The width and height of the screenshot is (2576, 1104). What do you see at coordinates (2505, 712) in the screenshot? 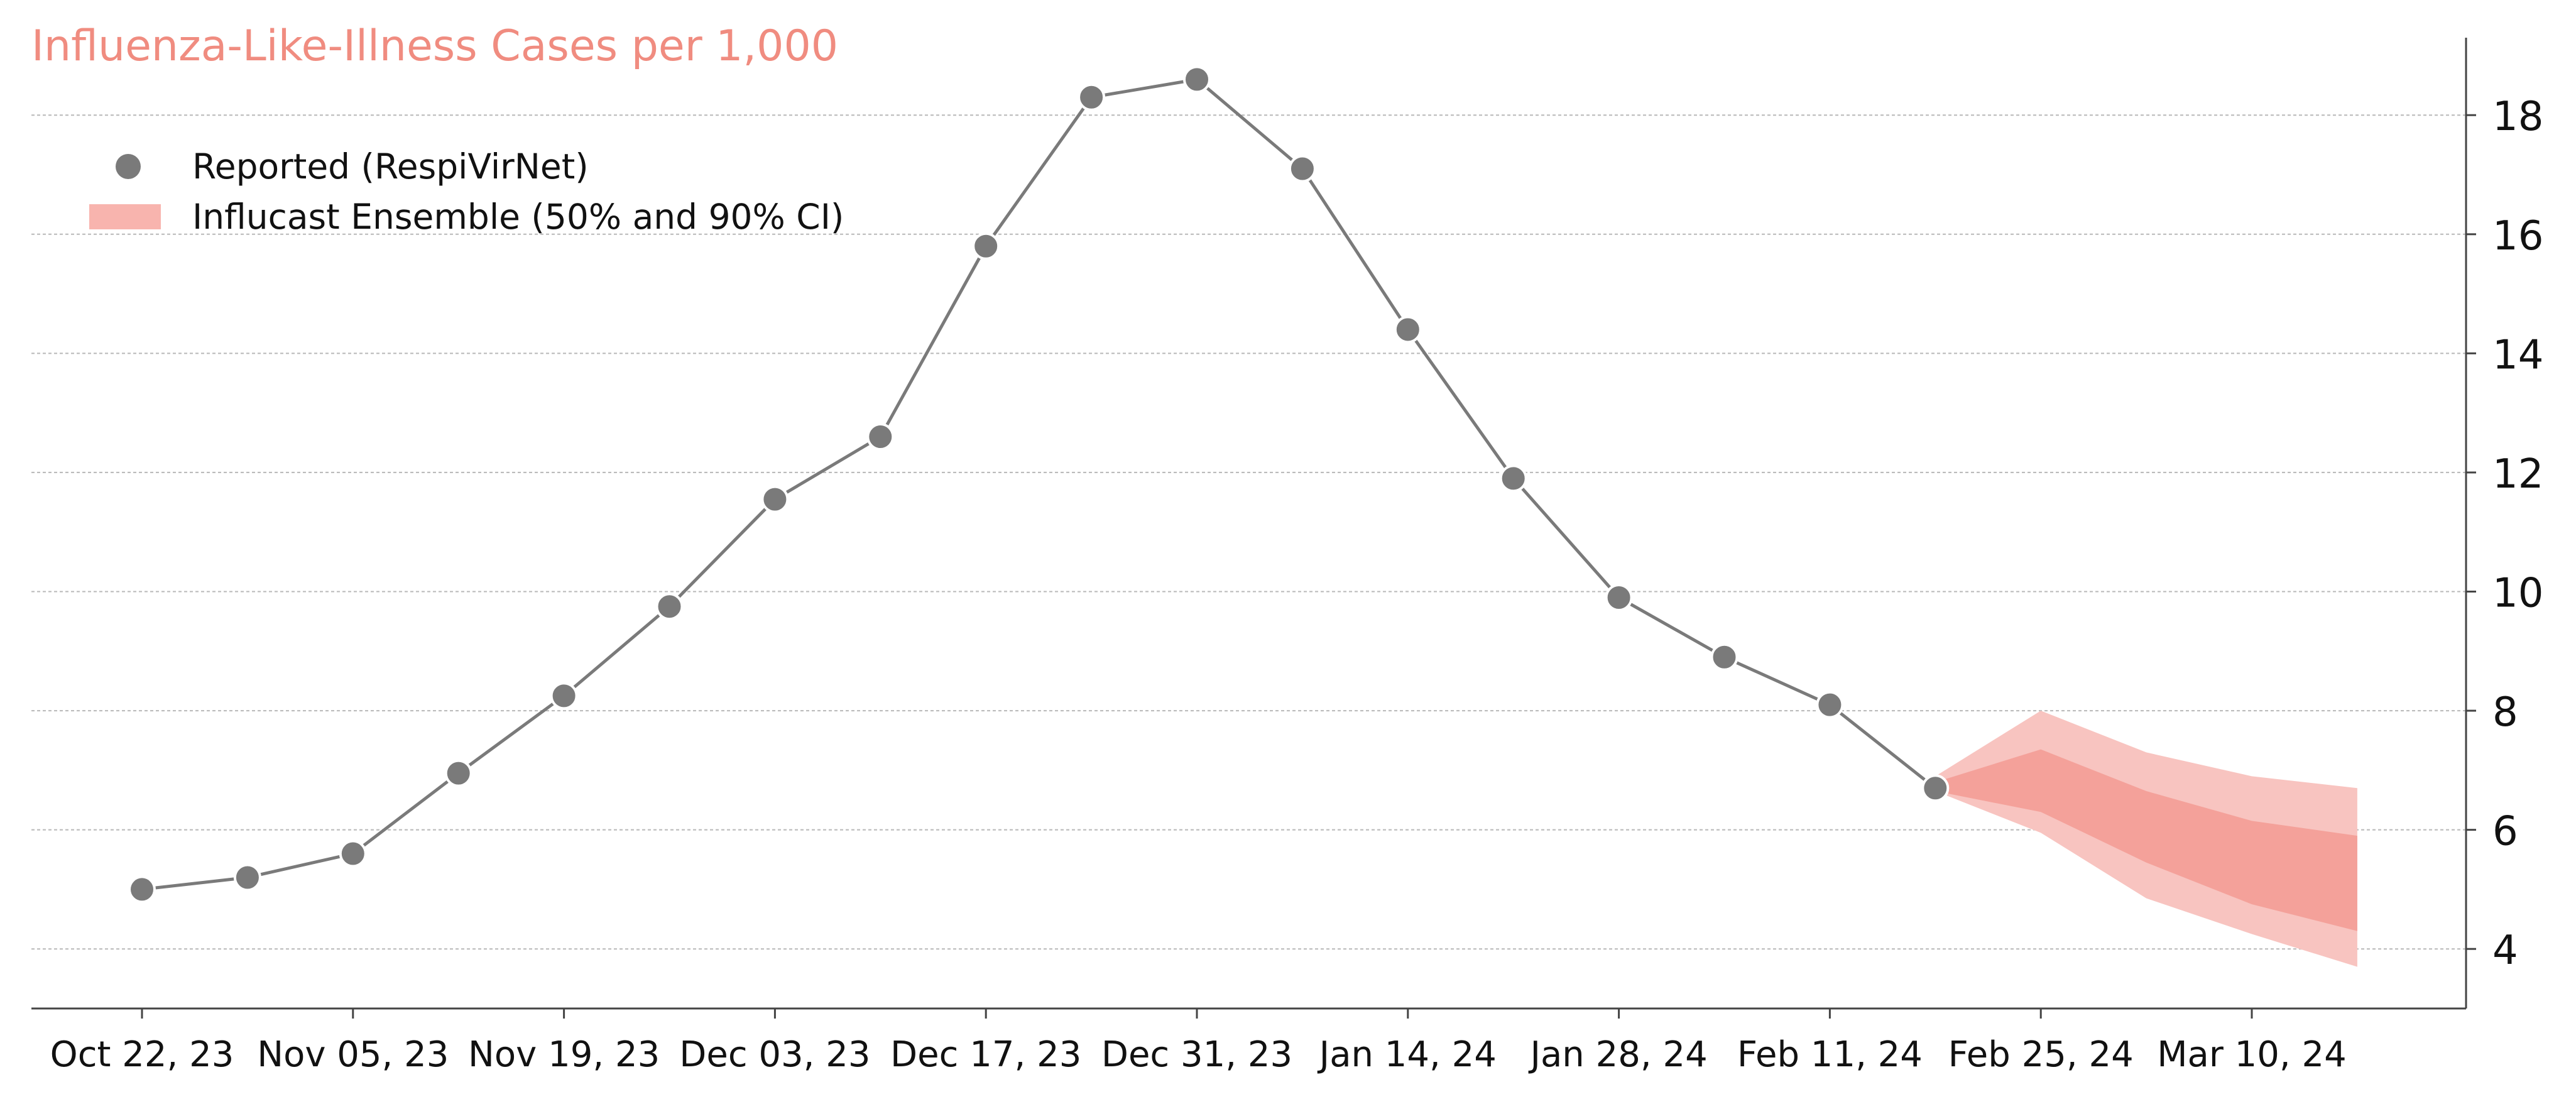
I see `y-tick-label: 8` at bounding box center [2505, 712].